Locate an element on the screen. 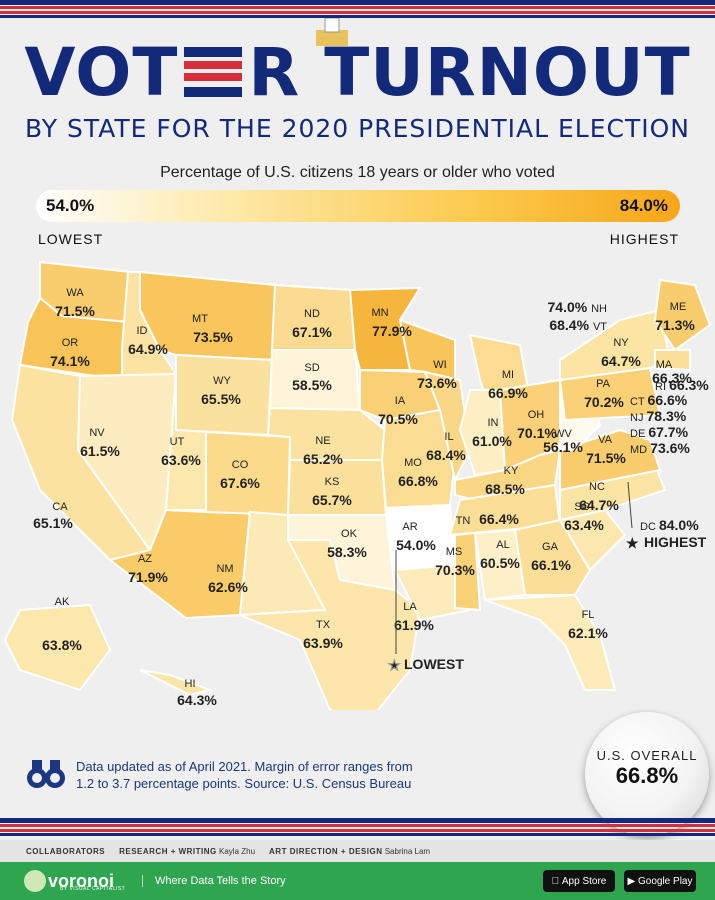 The width and height of the screenshot is (715, 900). state-abbr-wv: WV is located at coordinates (563, 434).